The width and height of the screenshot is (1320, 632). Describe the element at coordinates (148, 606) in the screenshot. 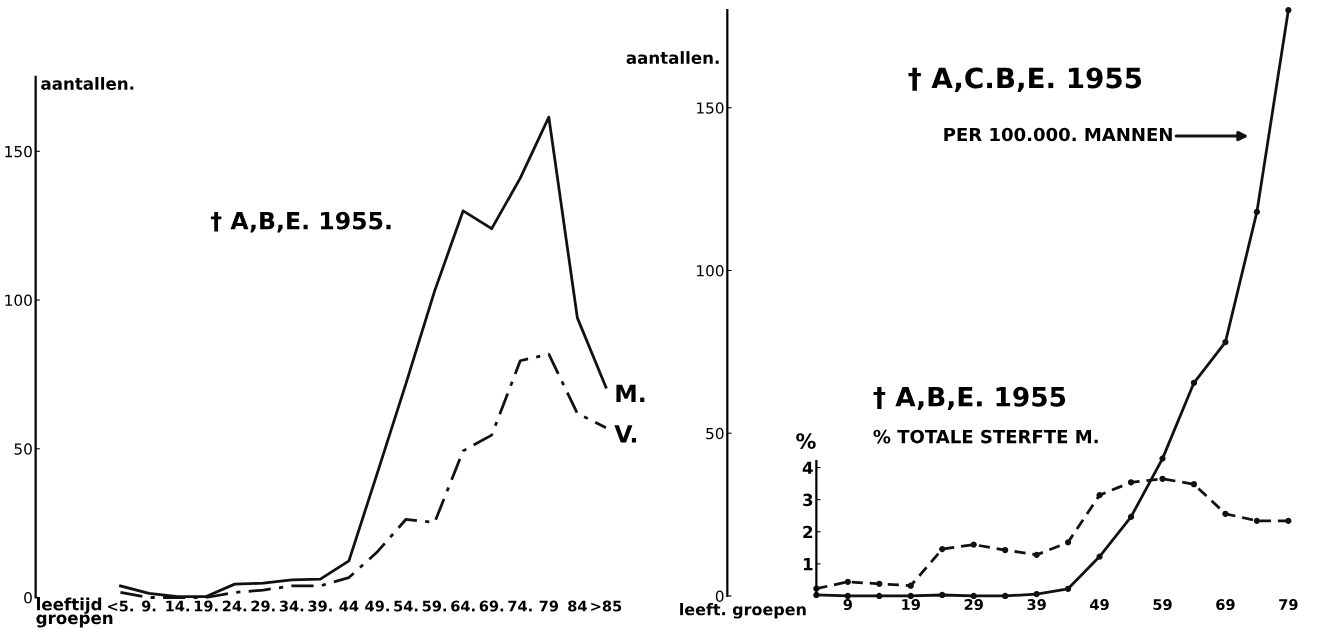

I see `x-tick-label: 9.` at that location.